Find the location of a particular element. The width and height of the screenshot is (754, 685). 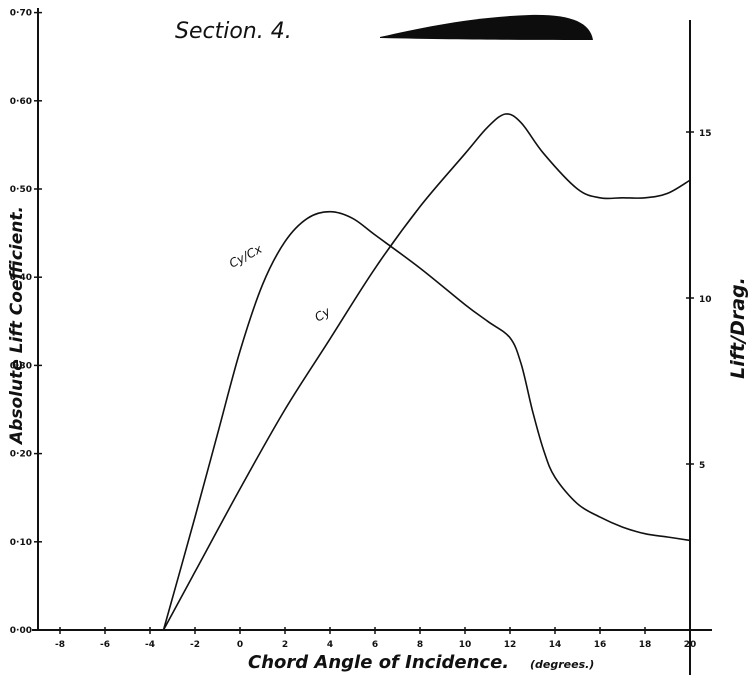

y-right-tick-label: 15 is located at coordinates (705, 134).